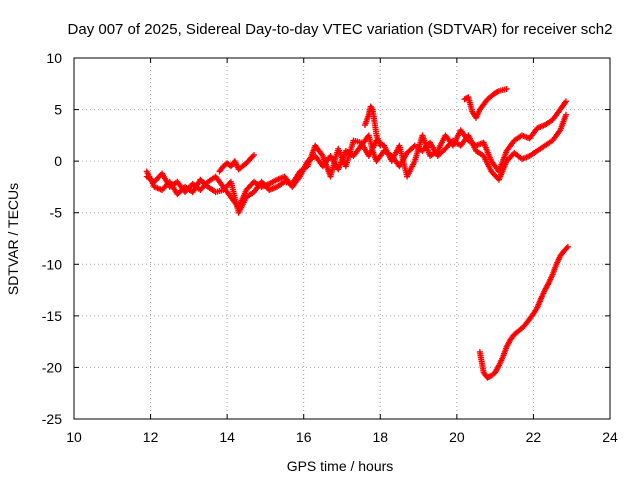 The height and width of the screenshot is (480, 640). What do you see at coordinates (227, 437) in the screenshot?
I see `x-tick-label: 14` at bounding box center [227, 437].